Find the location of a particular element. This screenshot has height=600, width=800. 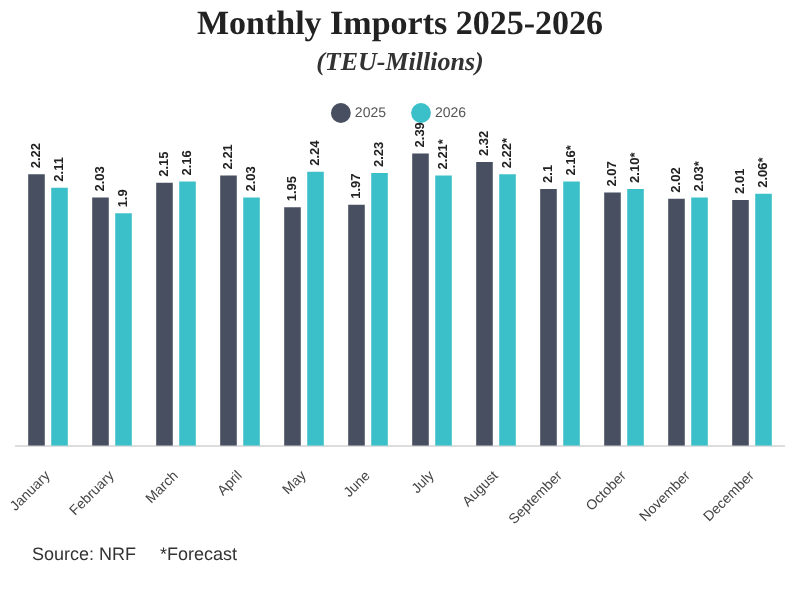

source-note: Source: NRF is located at coordinates (84, 554).